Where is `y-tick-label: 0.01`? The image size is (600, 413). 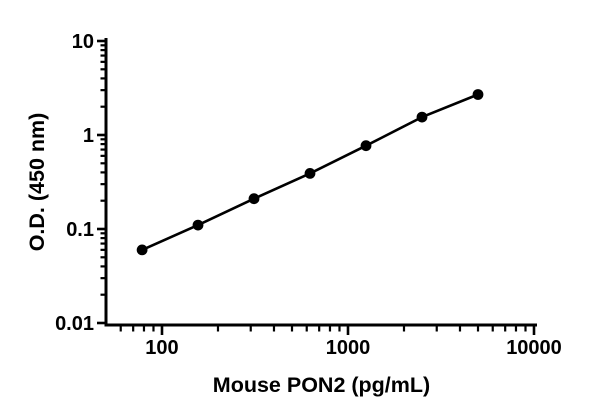
y-tick-label: 0.01 is located at coordinates (74, 324).